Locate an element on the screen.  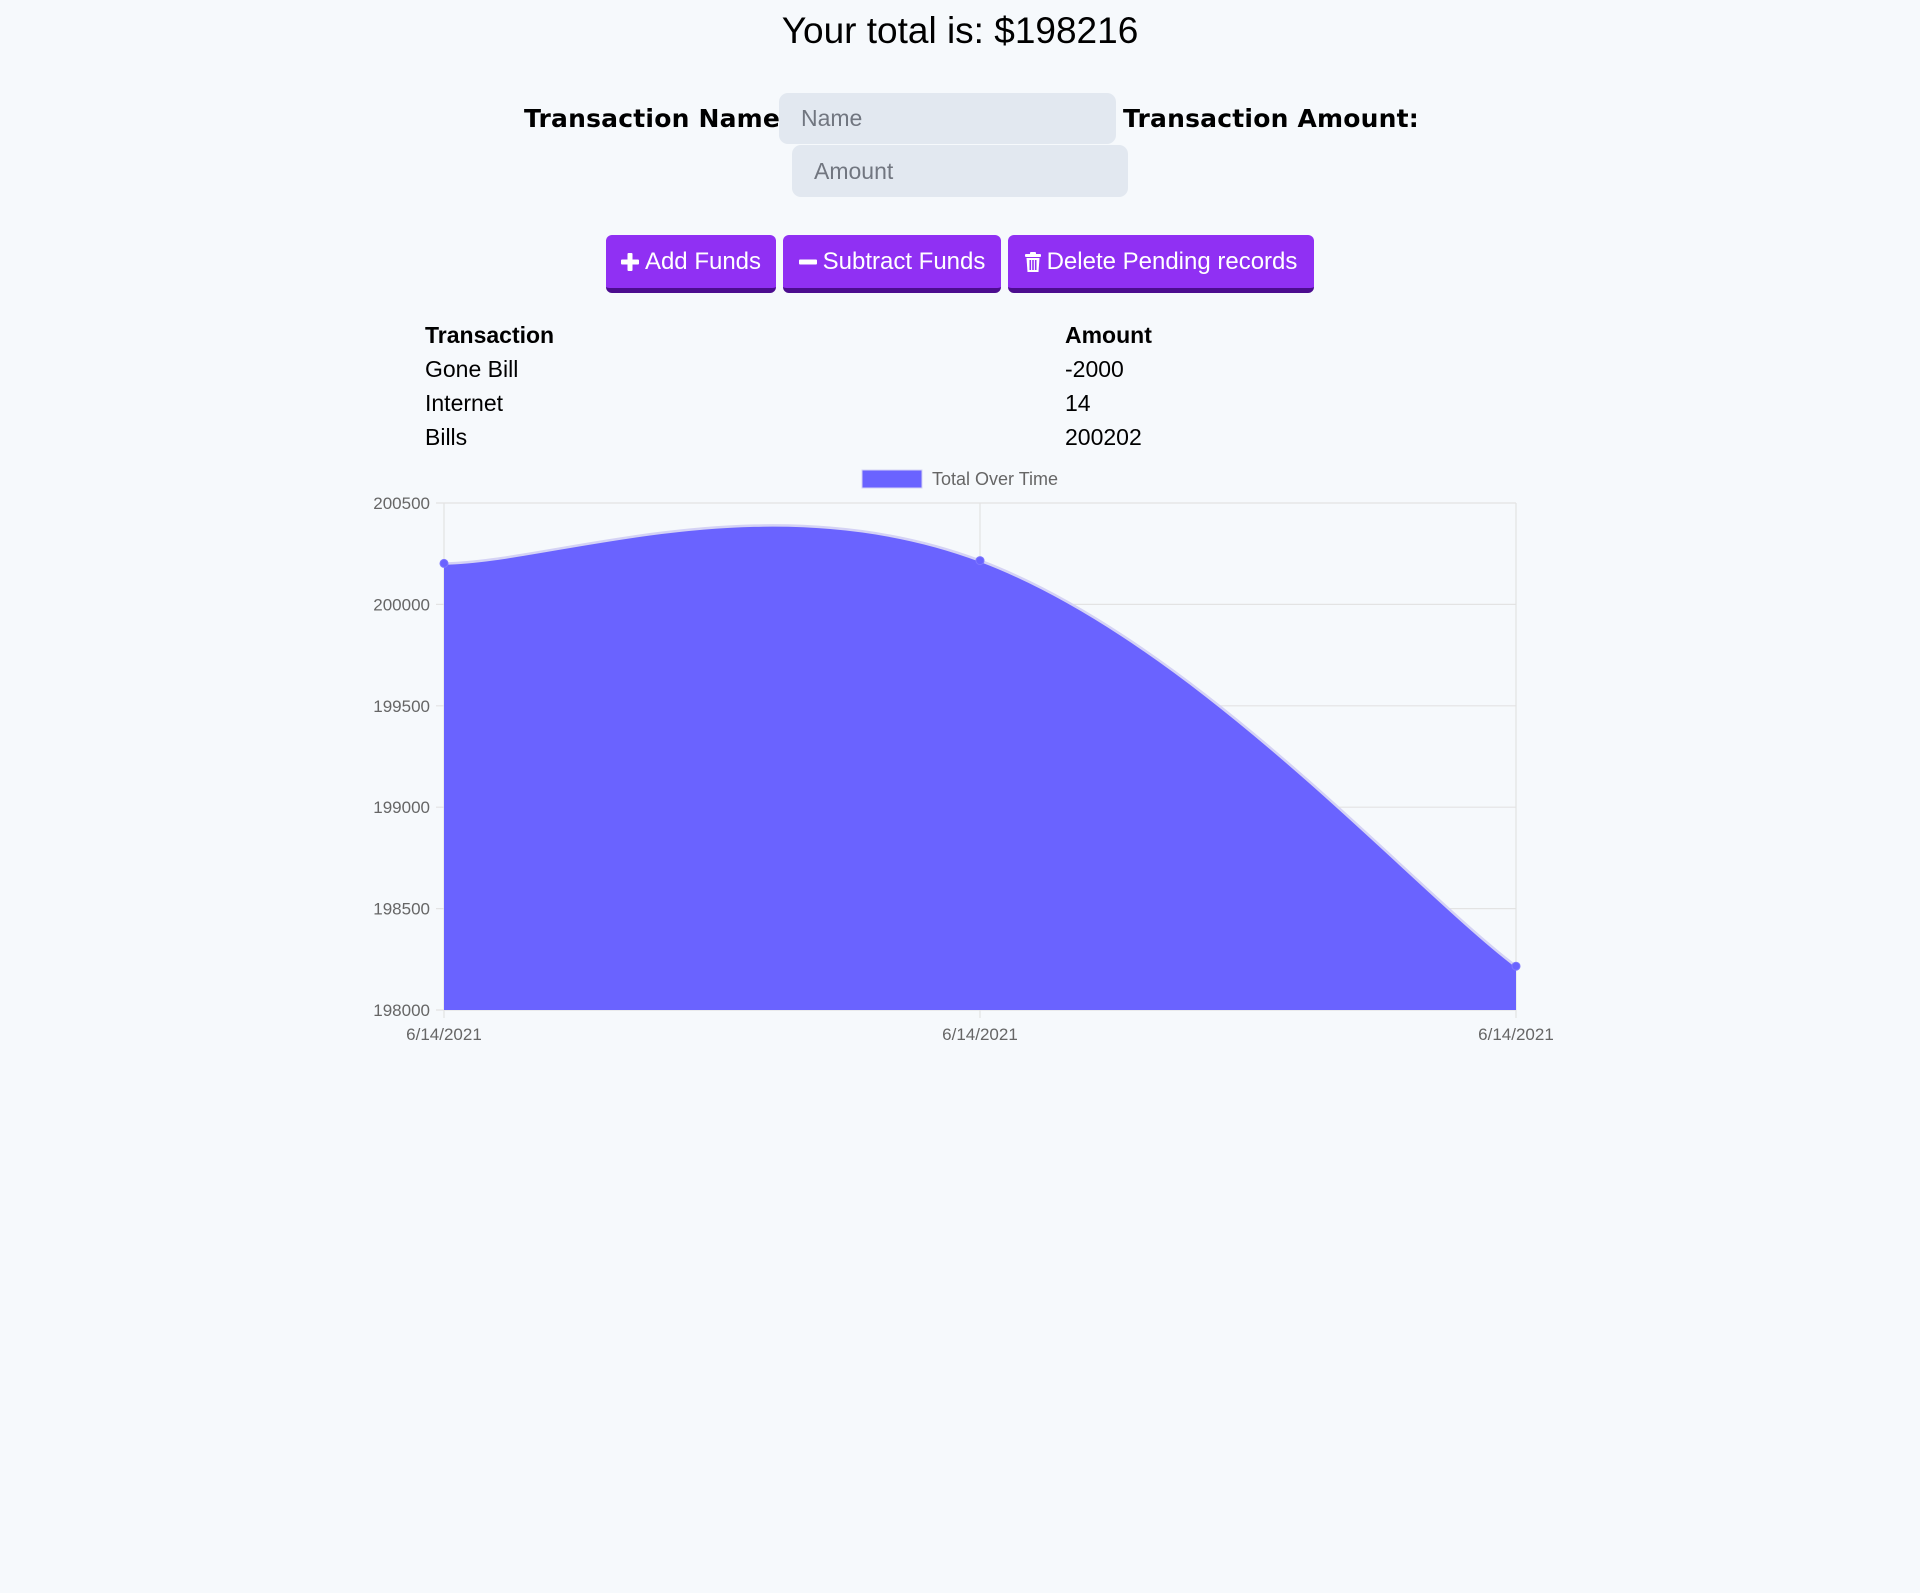
legend-label: Total Over Time is located at coordinates (995, 479).